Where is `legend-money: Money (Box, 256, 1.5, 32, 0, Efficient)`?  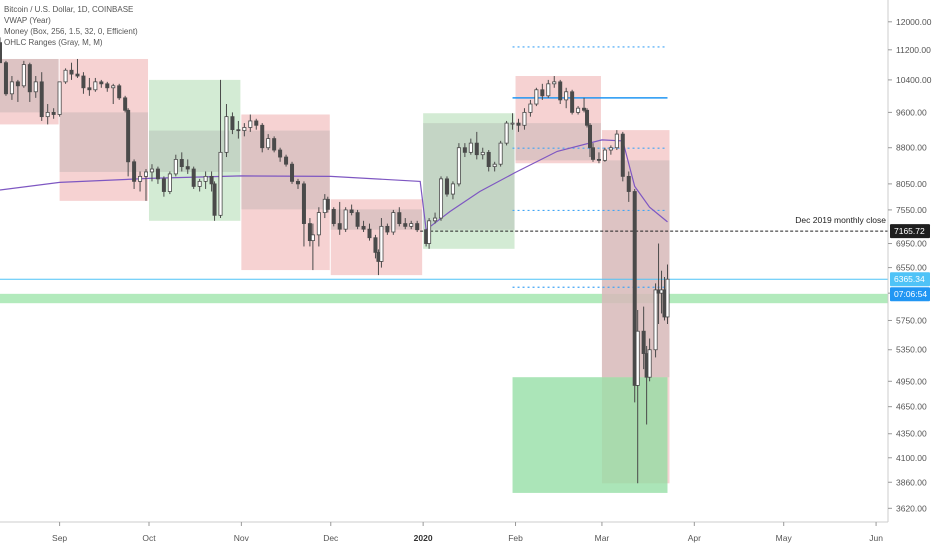
legend-money: Money (Box, 256, 1.5, 32, 0, Efficient) is located at coordinates (71, 31).